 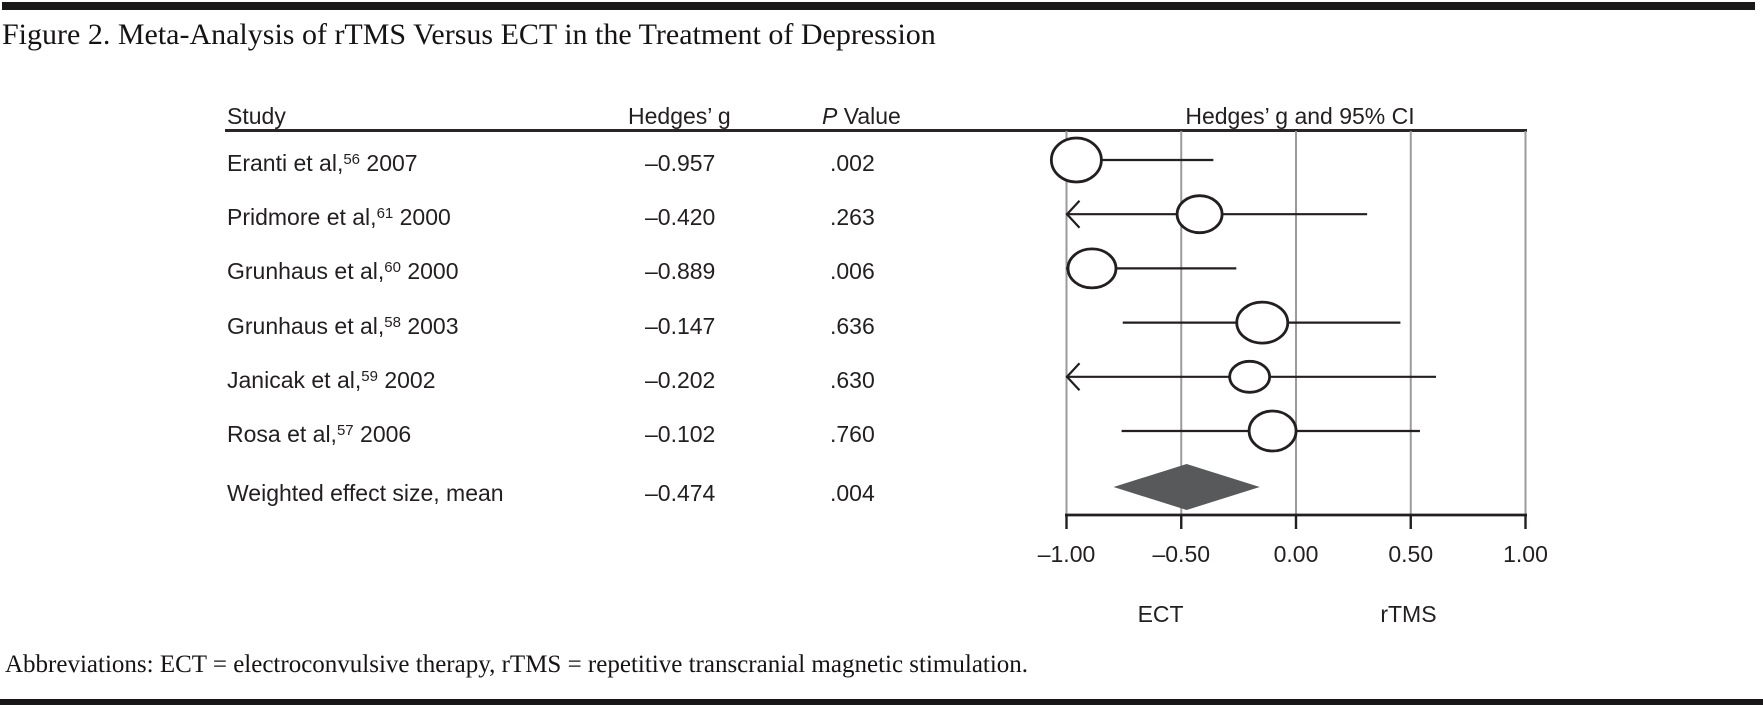 I want to click on p-value: .263, so click(x=852, y=217).